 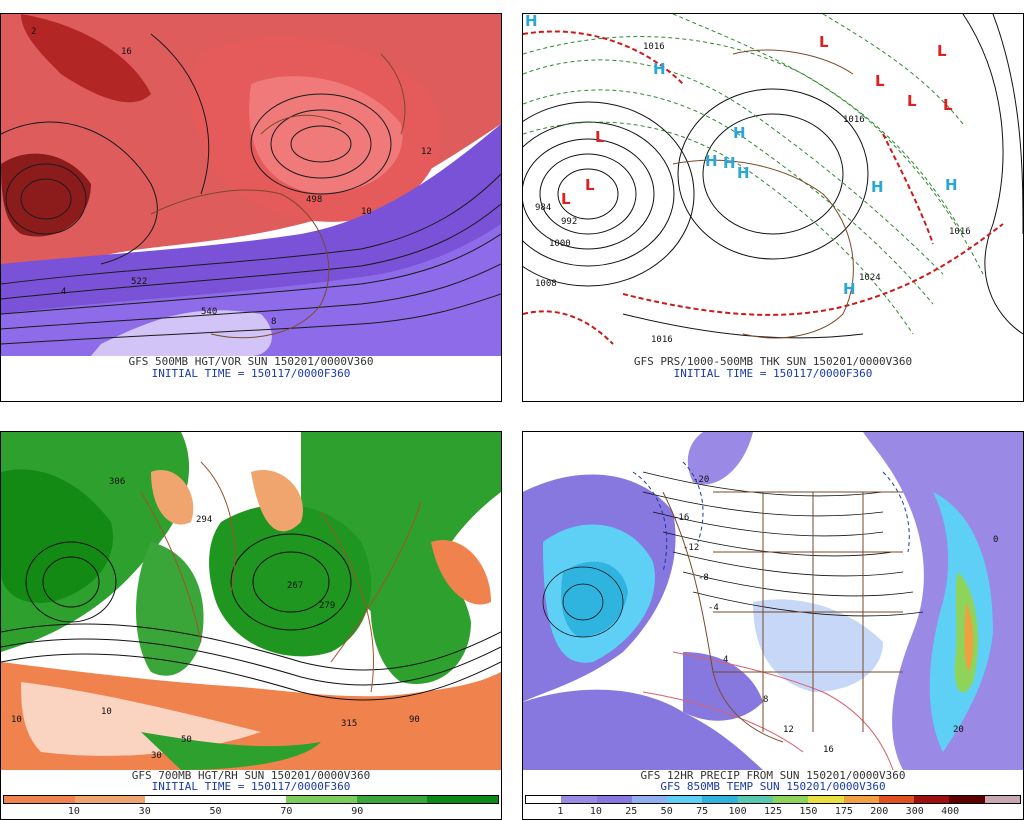 What do you see at coordinates (808, 811) in the screenshot?
I see `colorbar-tick-label: 150` at bounding box center [808, 811].